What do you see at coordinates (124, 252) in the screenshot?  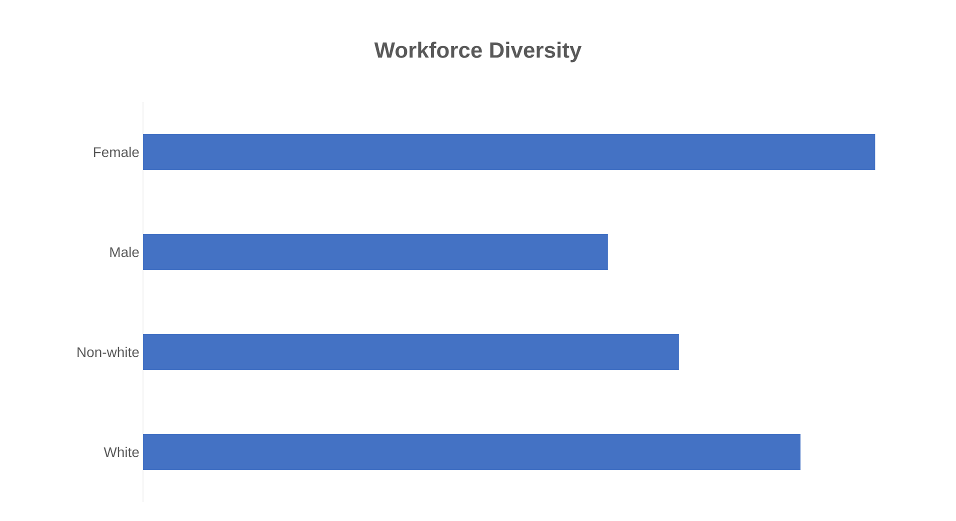 I see `y-tick-label: Male` at bounding box center [124, 252].